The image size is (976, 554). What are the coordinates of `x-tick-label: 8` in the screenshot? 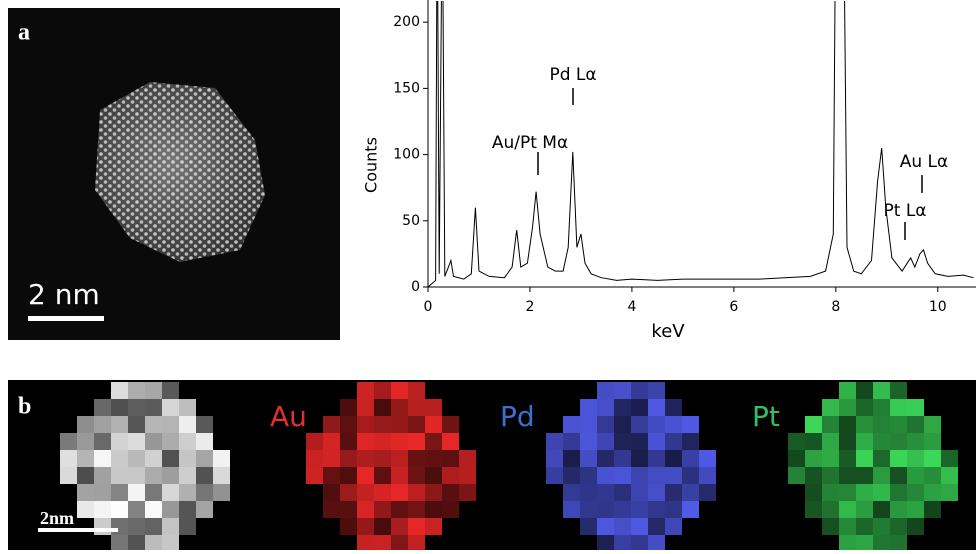 It's located at (835, 307).